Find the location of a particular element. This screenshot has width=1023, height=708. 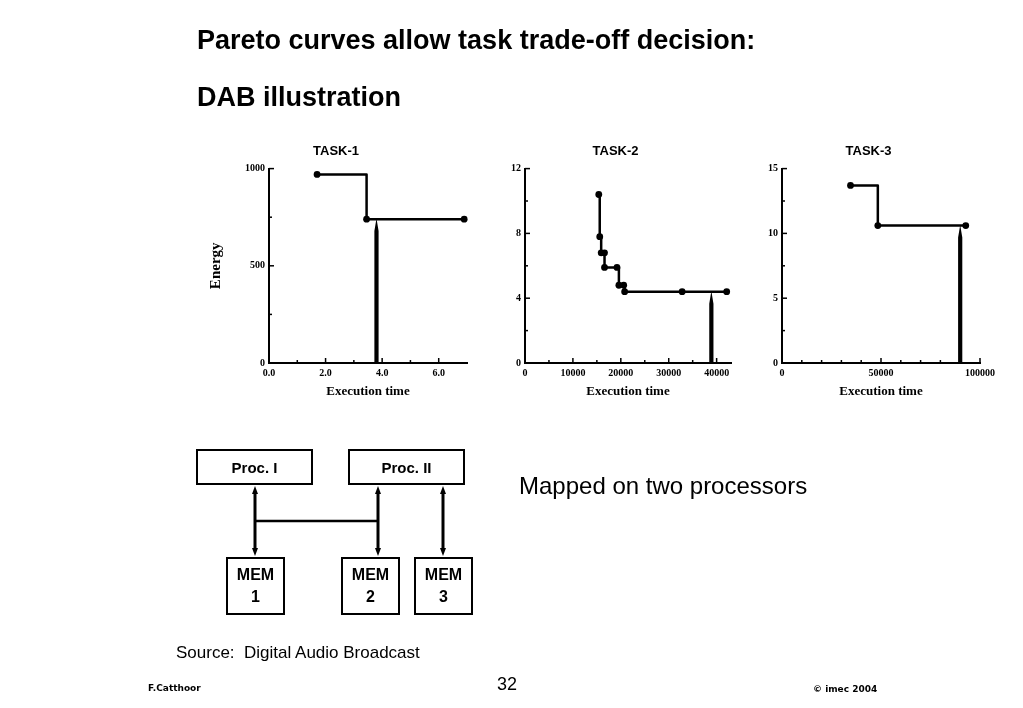

y-tick-label: 5 is located at coordinates (775, 297).